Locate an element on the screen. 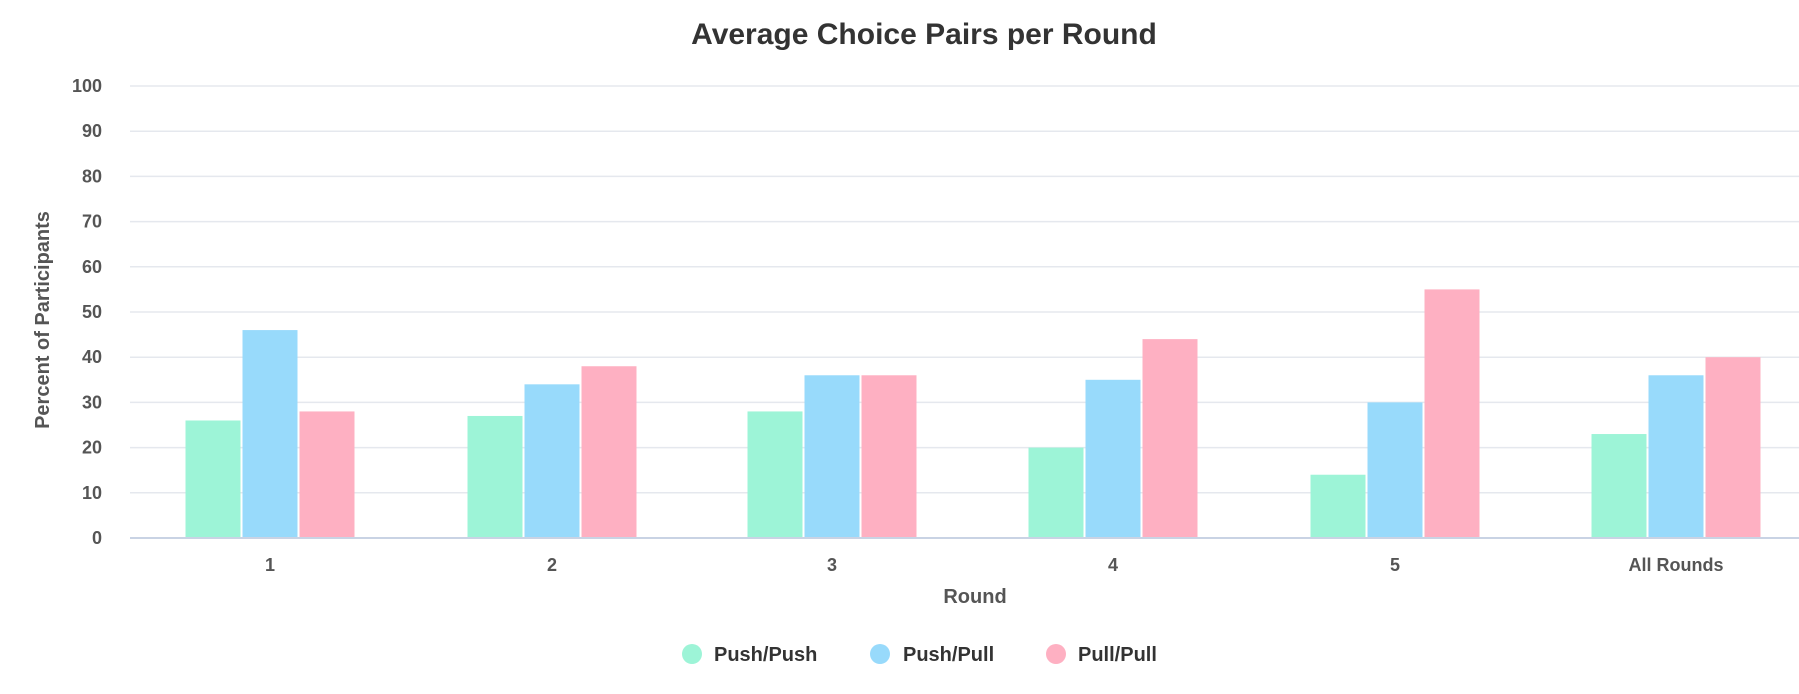 Image resolution: width=1799 pixels, height=694 pixels. x-tick-label: 1 is located at coordinates (270, 565).